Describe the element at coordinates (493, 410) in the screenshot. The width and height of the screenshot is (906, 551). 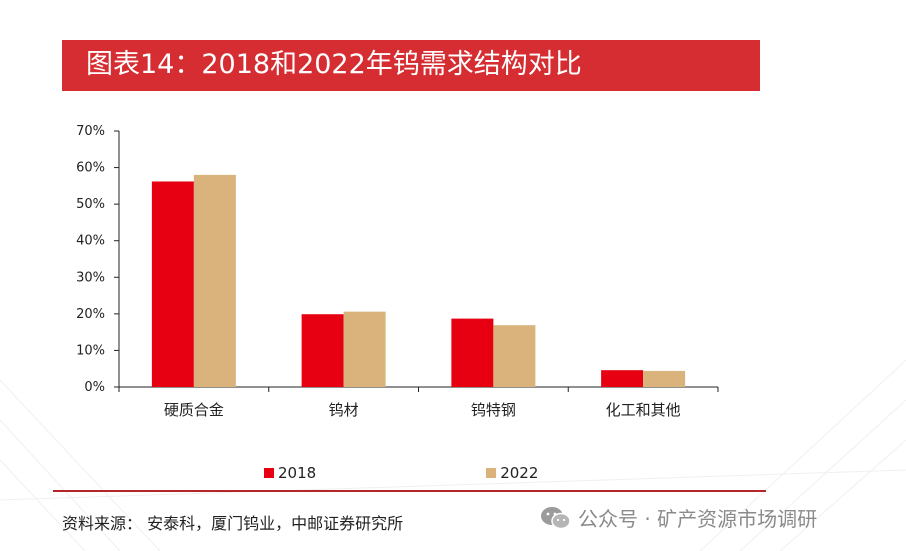
I see `x-category-label: 钨特钢` at that location.